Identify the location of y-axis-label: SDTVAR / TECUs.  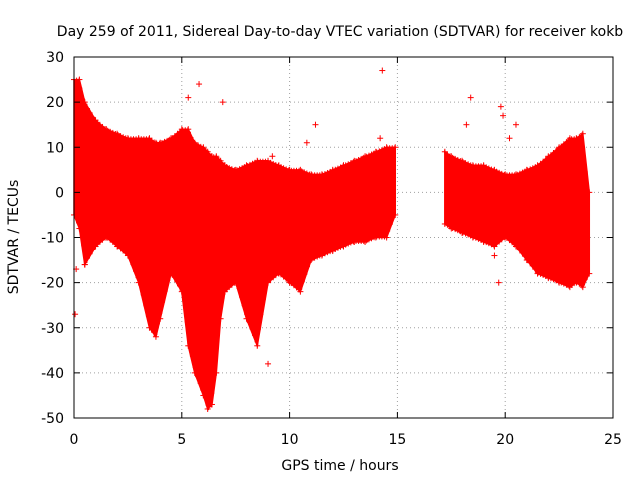
(14, 237).